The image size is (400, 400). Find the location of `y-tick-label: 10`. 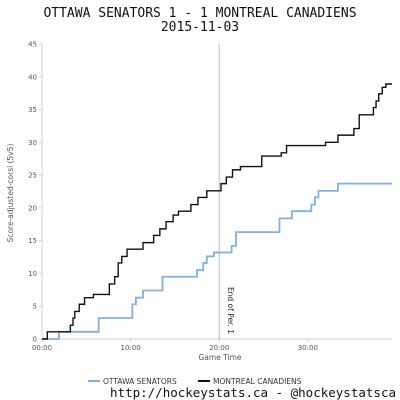

y-tick-label: 10 is located at coordinates (32, 274).